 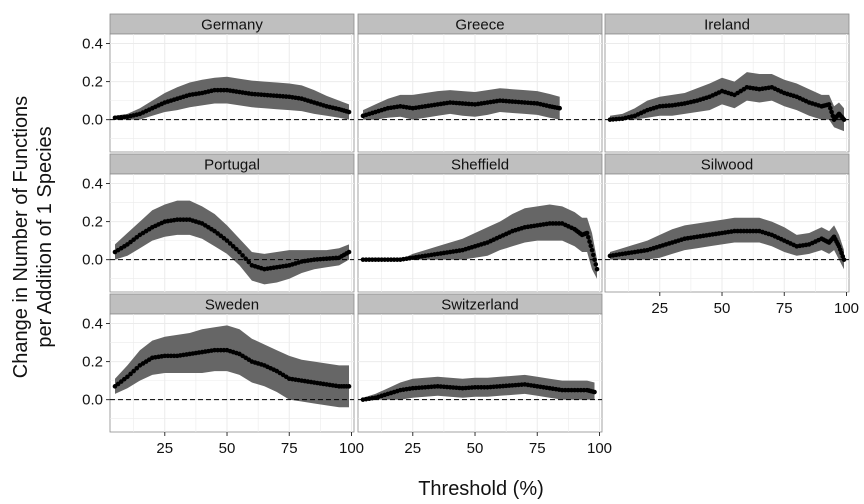 I want to click on confidence-ribbon-ireland, so click(x=727, y=102).